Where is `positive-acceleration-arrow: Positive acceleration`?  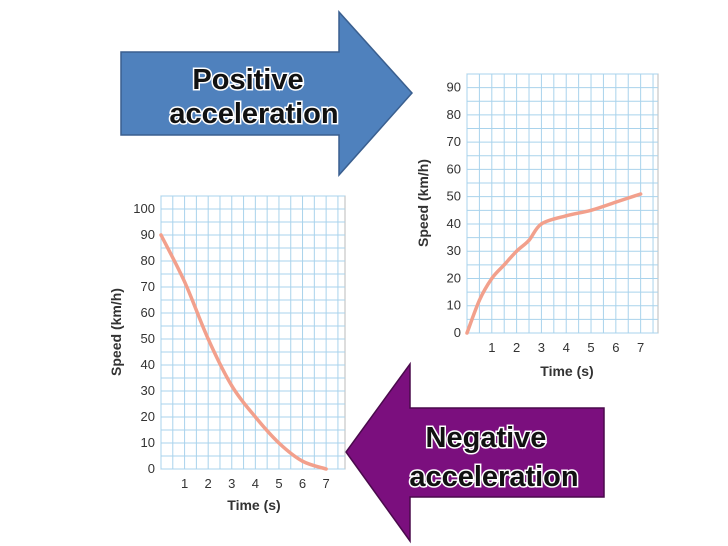 positive-acceleration-arrow: Positive acceleration is located at coordinates (267, 93).